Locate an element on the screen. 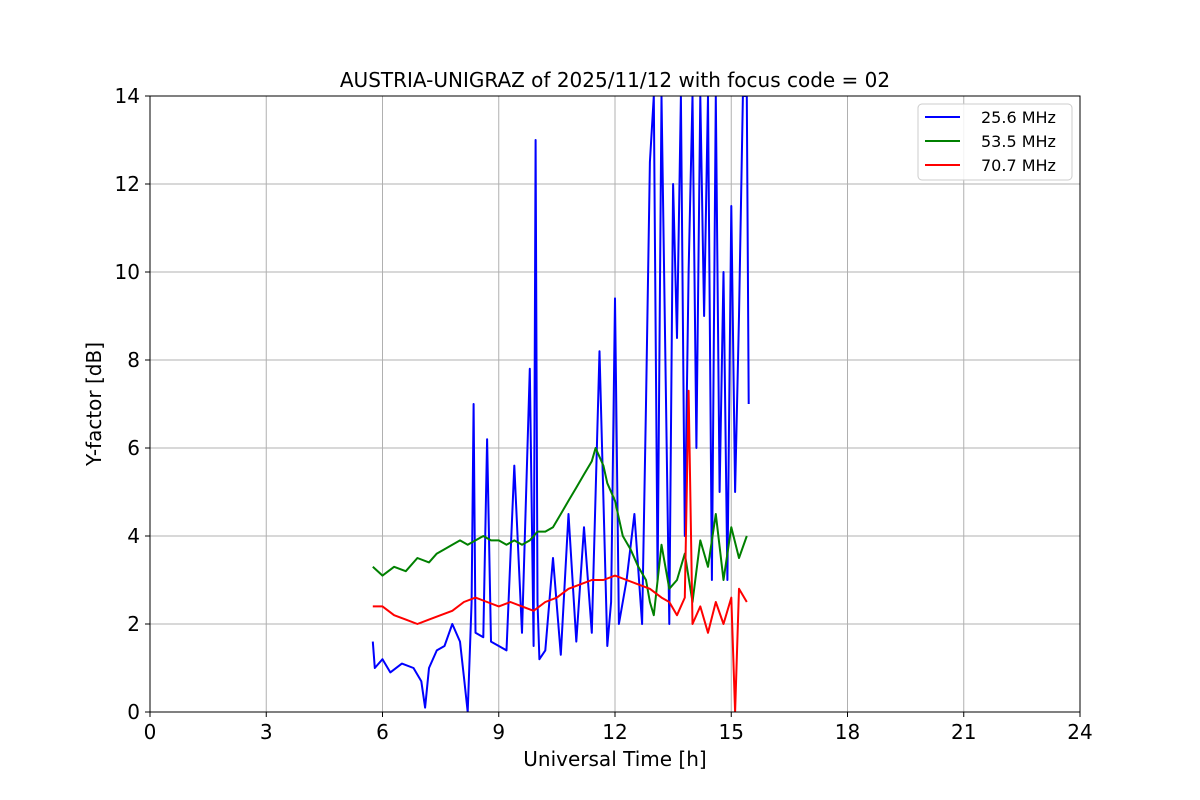 This screenshot has height=800, width=1200. y-axis-label: Y-factor [dB] is located at coordinates (94, 404).